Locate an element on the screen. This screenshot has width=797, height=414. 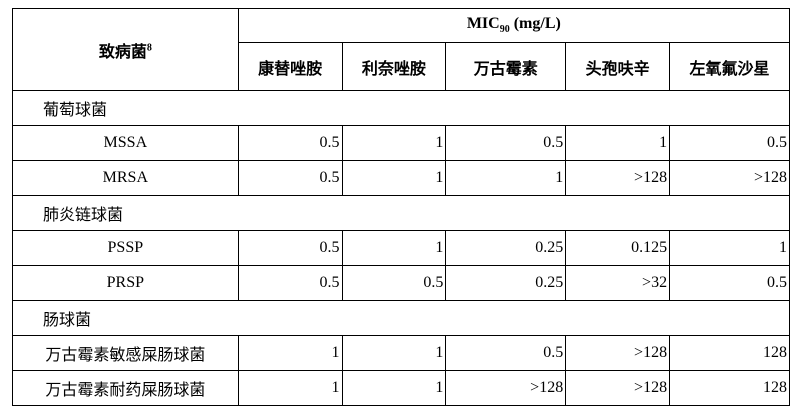
group-row: 葡萄球菌 is located at coordinates (401, 108).